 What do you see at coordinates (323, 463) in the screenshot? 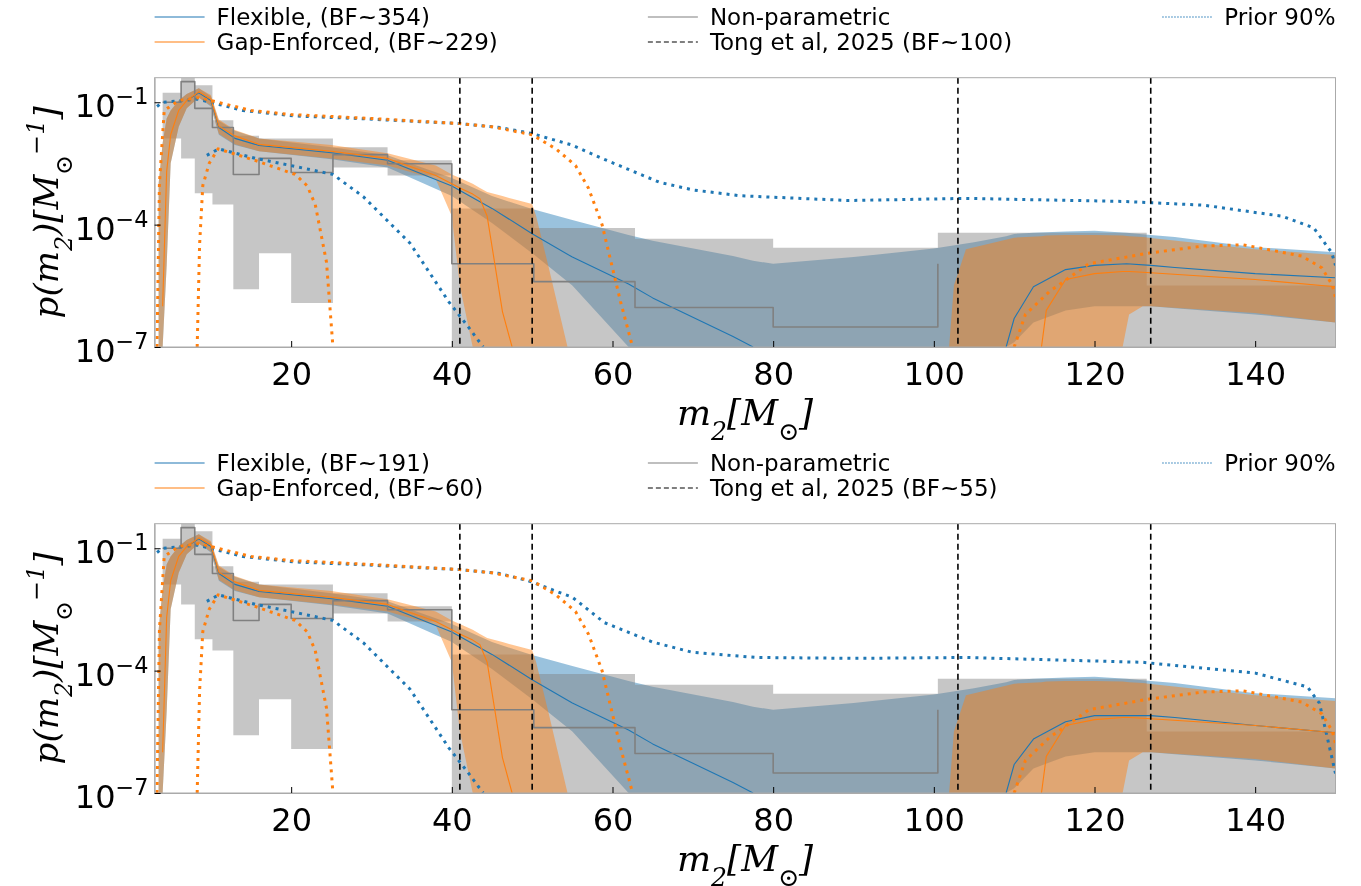
I see `legend-label: Flexible, (BF~191)` at bounding box center [323, 463].